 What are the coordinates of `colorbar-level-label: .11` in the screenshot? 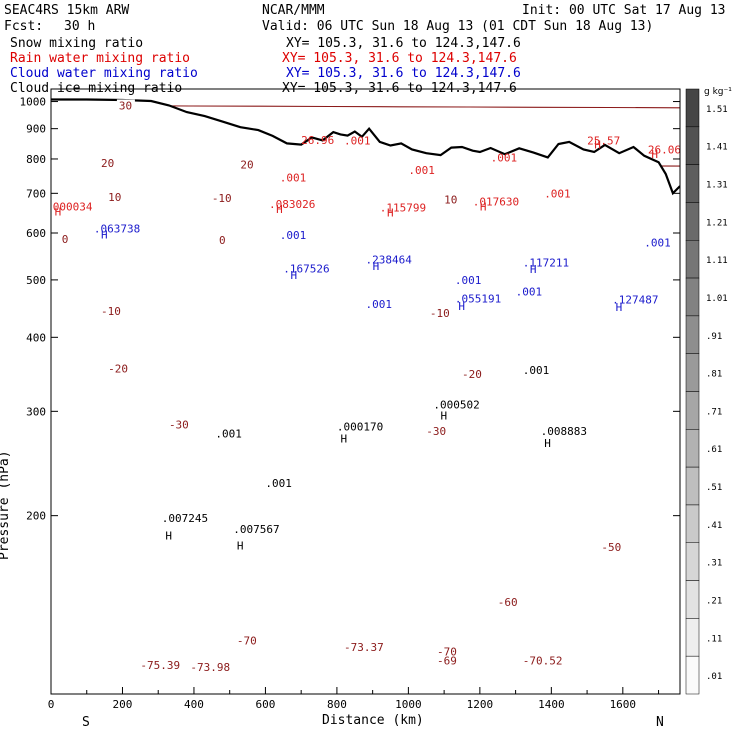 It's located at (714, 639).